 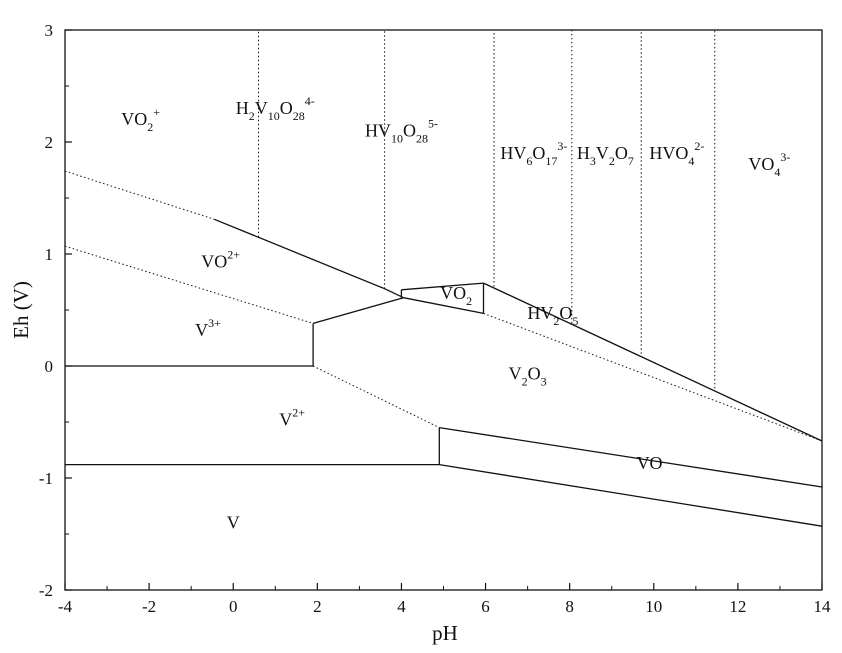 What do you see at coordinates (823, 606) in the screenshot?
I see `x-tick-label: 14` at bounding box center [823, 606].